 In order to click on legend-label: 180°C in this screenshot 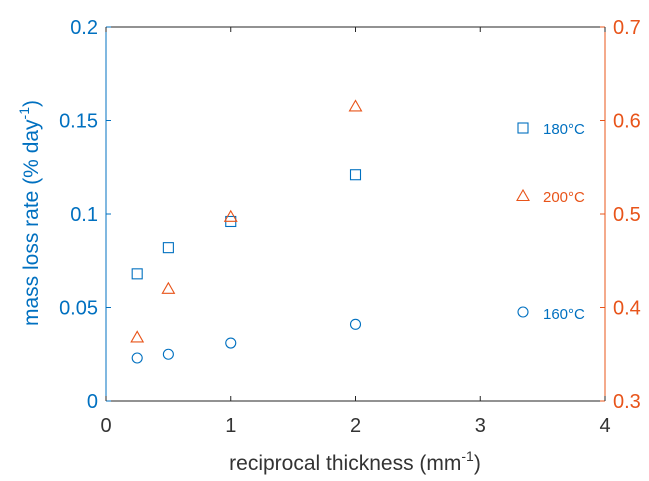, I will do `click(564, 129)`.